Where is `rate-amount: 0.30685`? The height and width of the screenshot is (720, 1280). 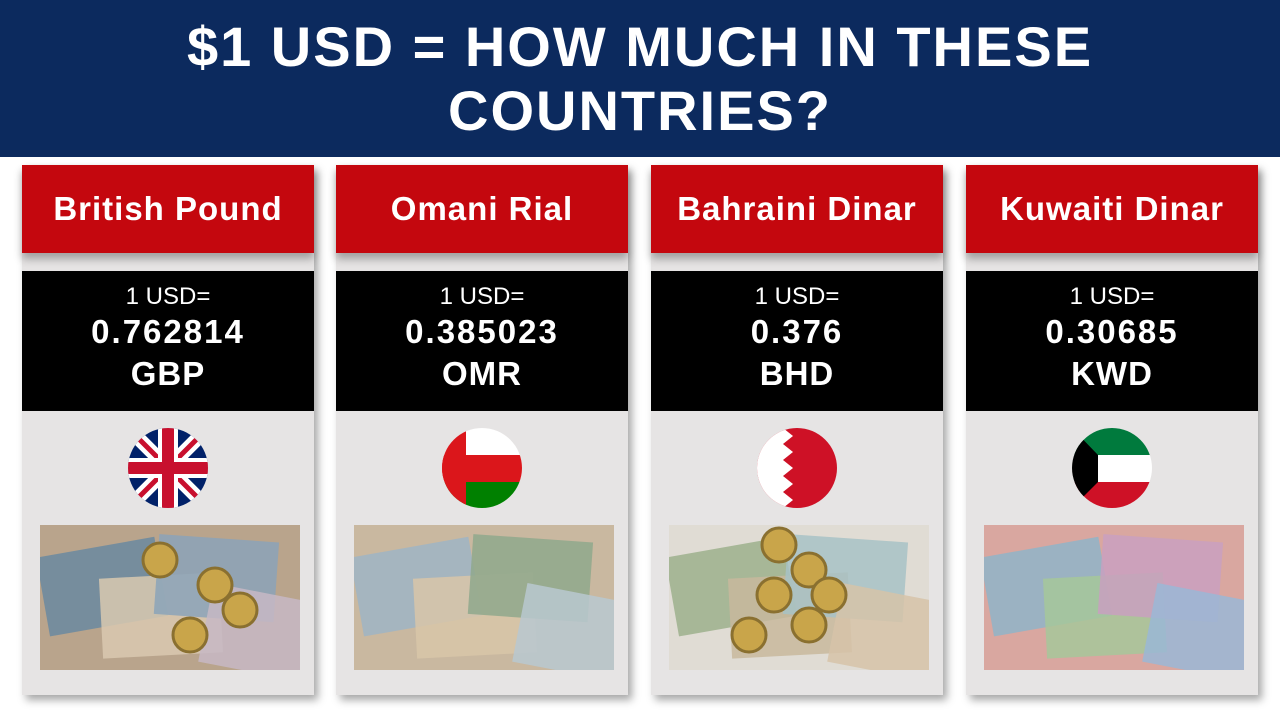 rate-amount: 0.30685 is located at coordinates (1112, 331).